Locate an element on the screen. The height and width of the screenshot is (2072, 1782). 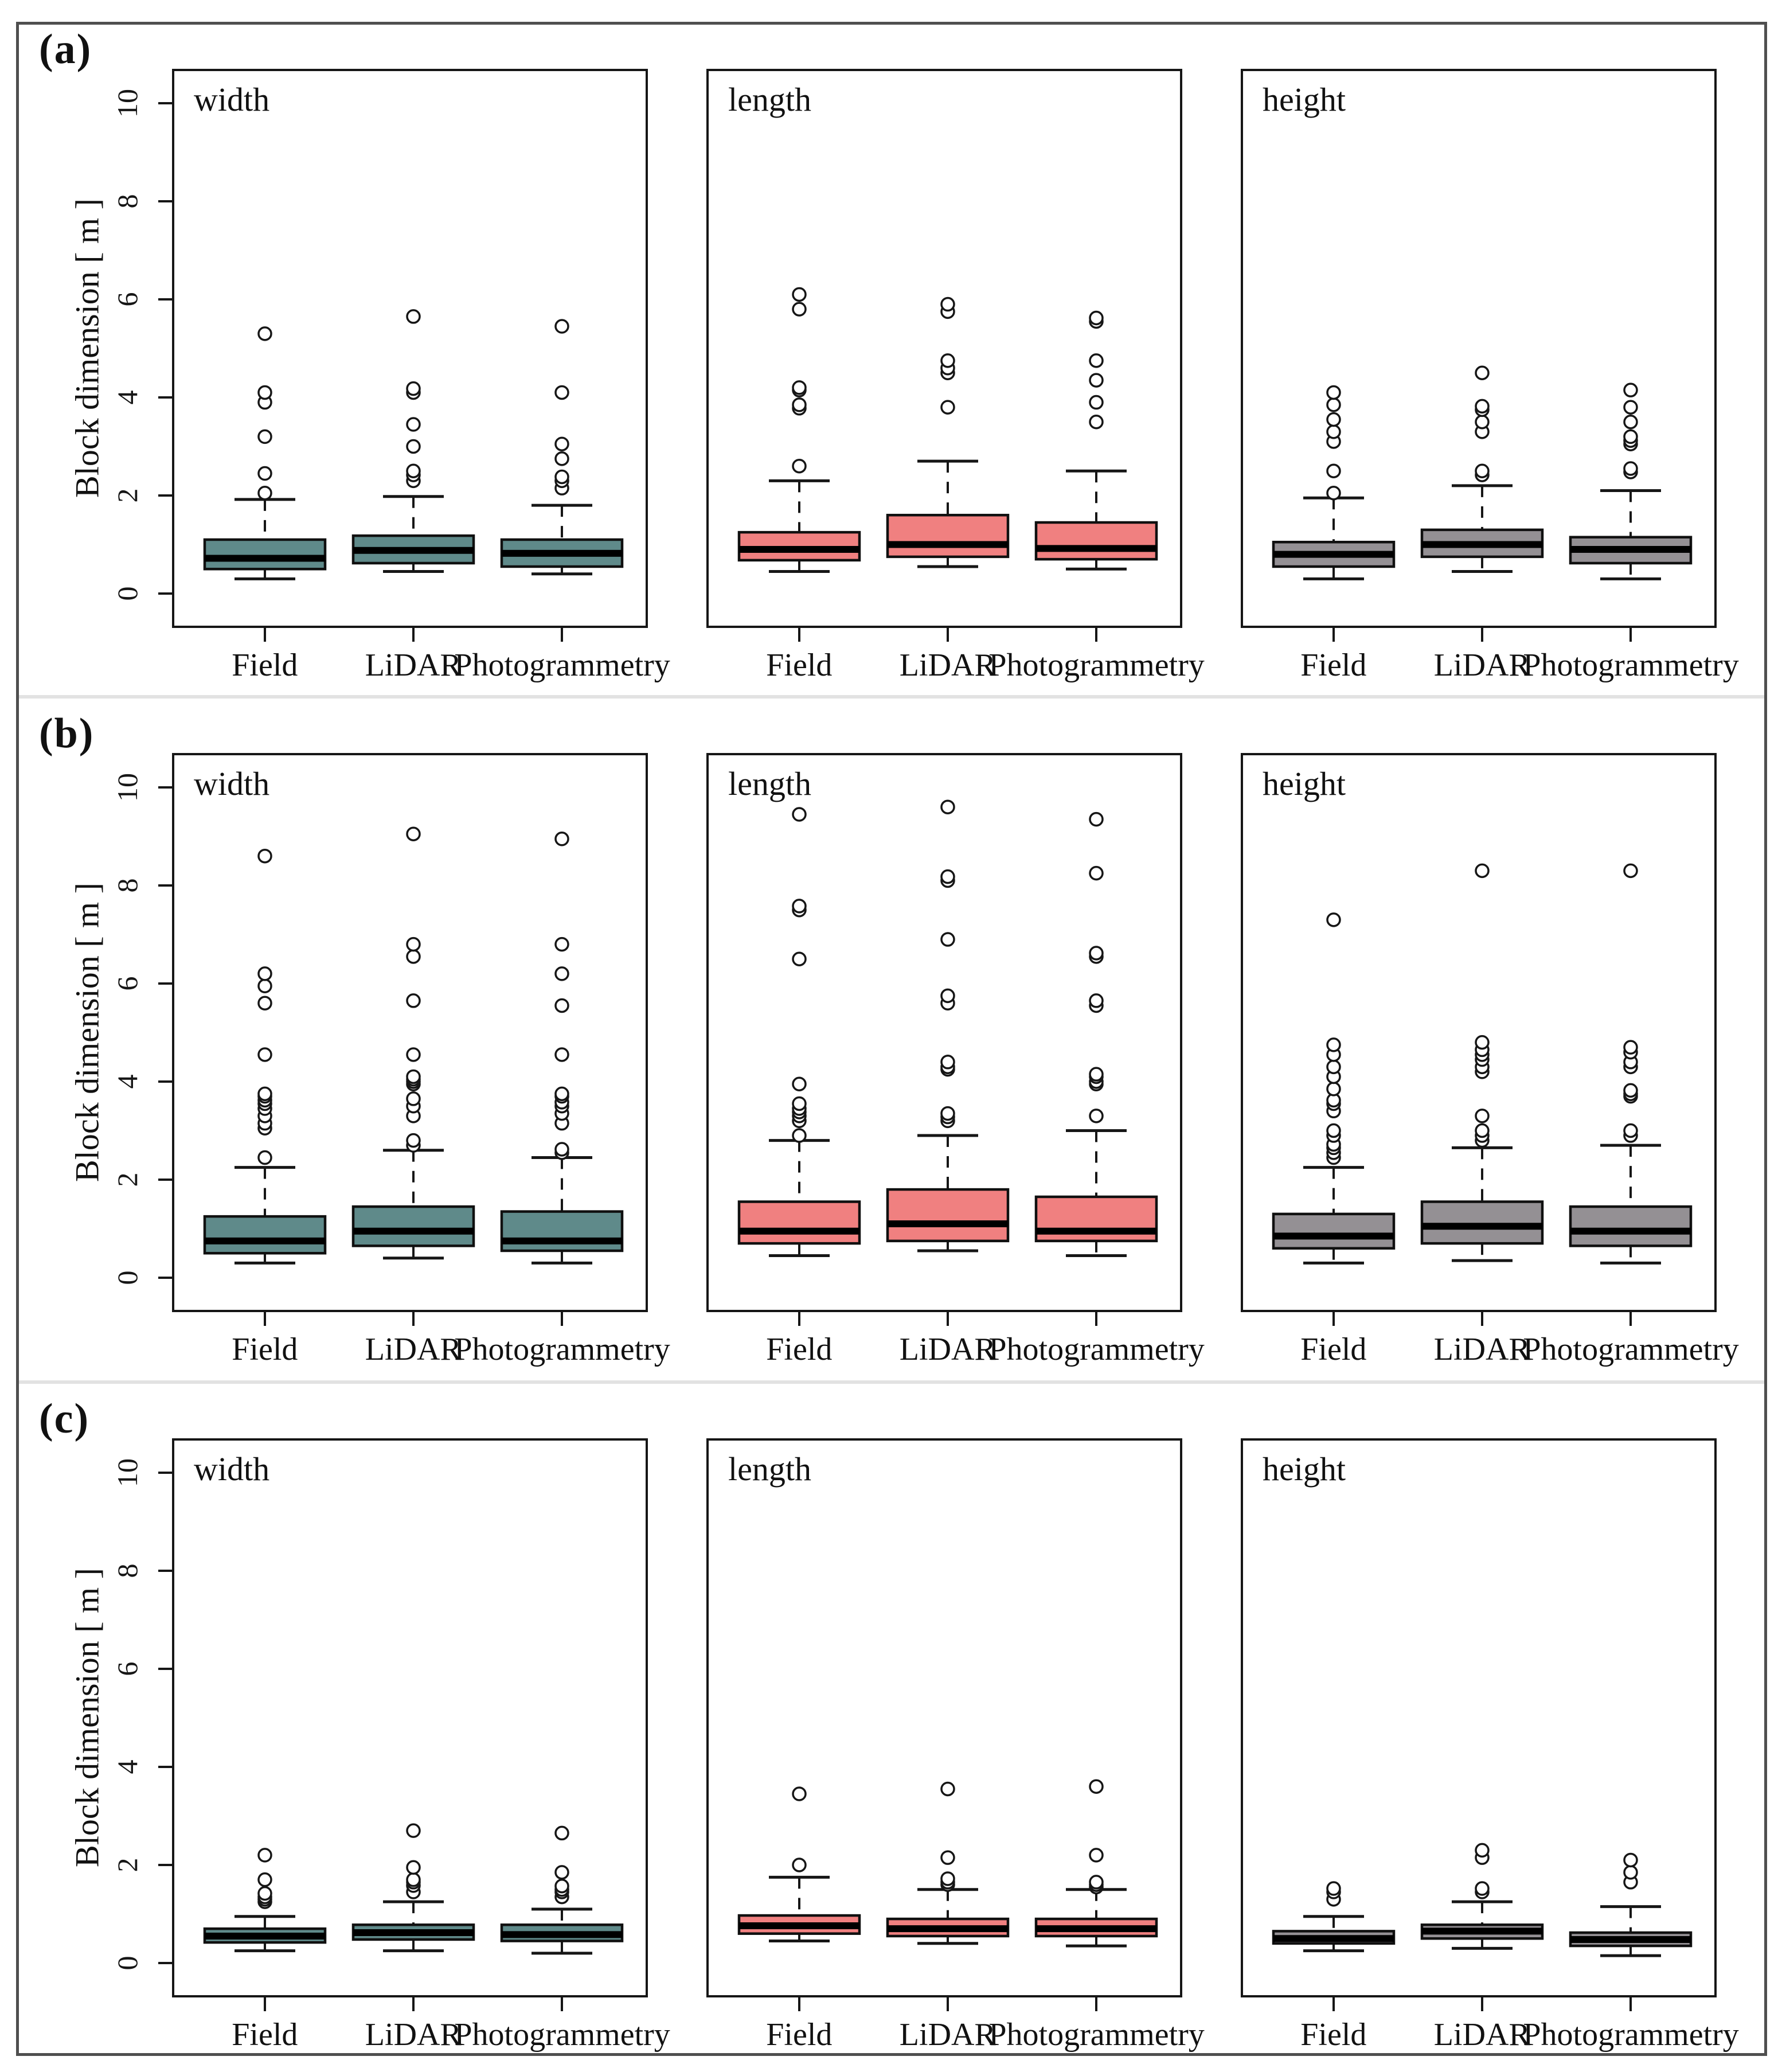
panel-a-height: height Field LiDAR Photogrammetry is located at coordinates (1490, 376).